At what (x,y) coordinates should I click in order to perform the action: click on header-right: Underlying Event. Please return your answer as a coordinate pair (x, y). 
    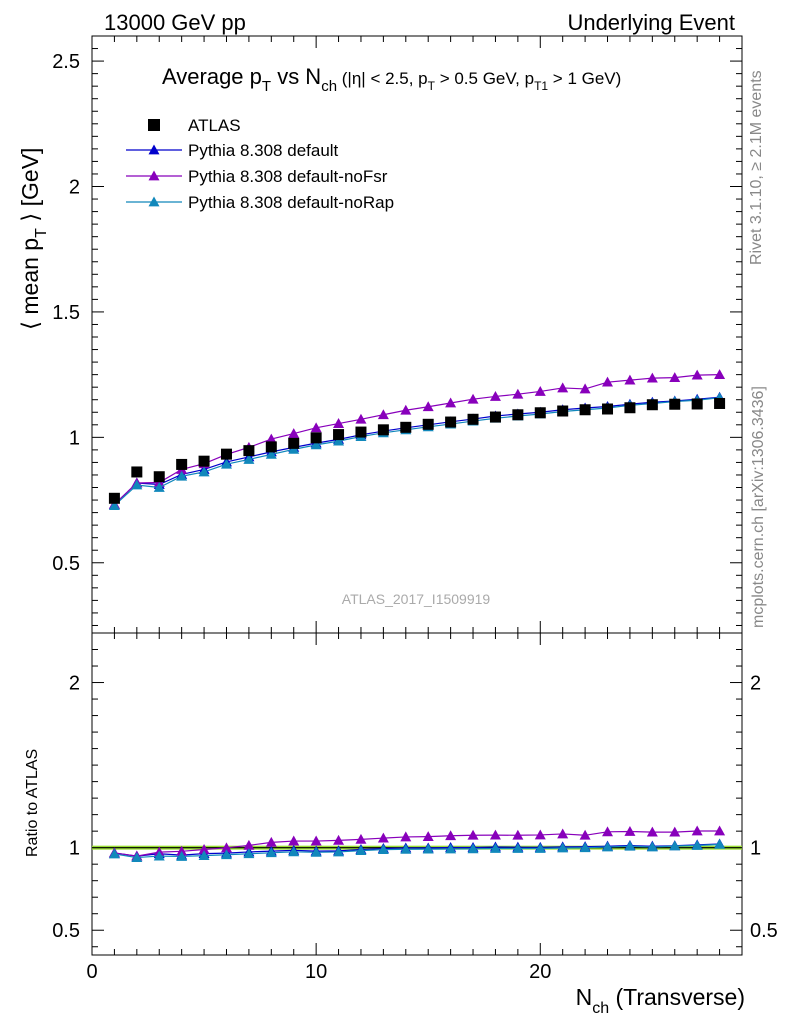
    Looking at the image, I should click on (651, 22).